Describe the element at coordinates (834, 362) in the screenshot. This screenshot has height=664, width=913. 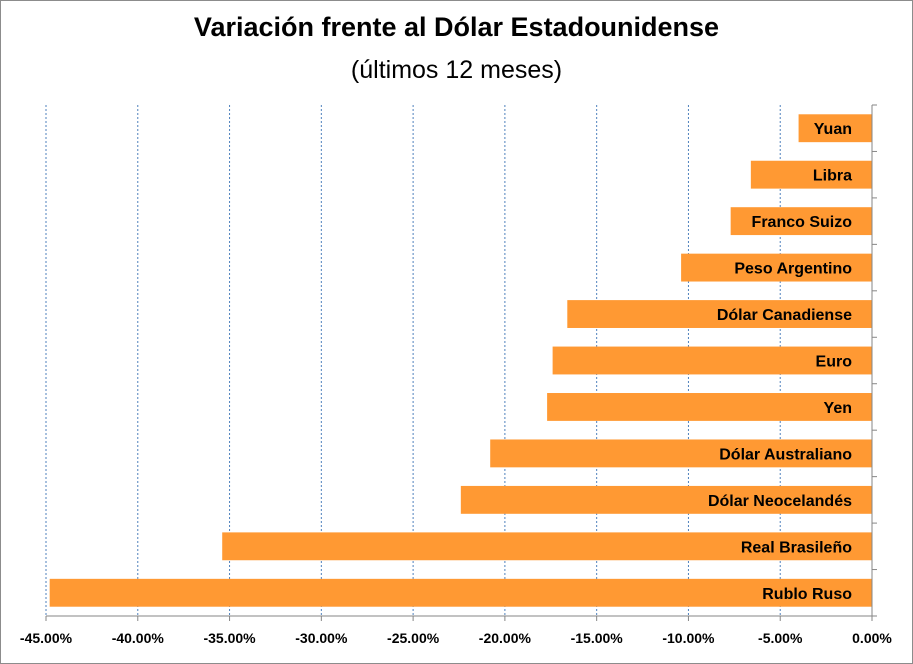
I see `bar-label: Euro` at that location.